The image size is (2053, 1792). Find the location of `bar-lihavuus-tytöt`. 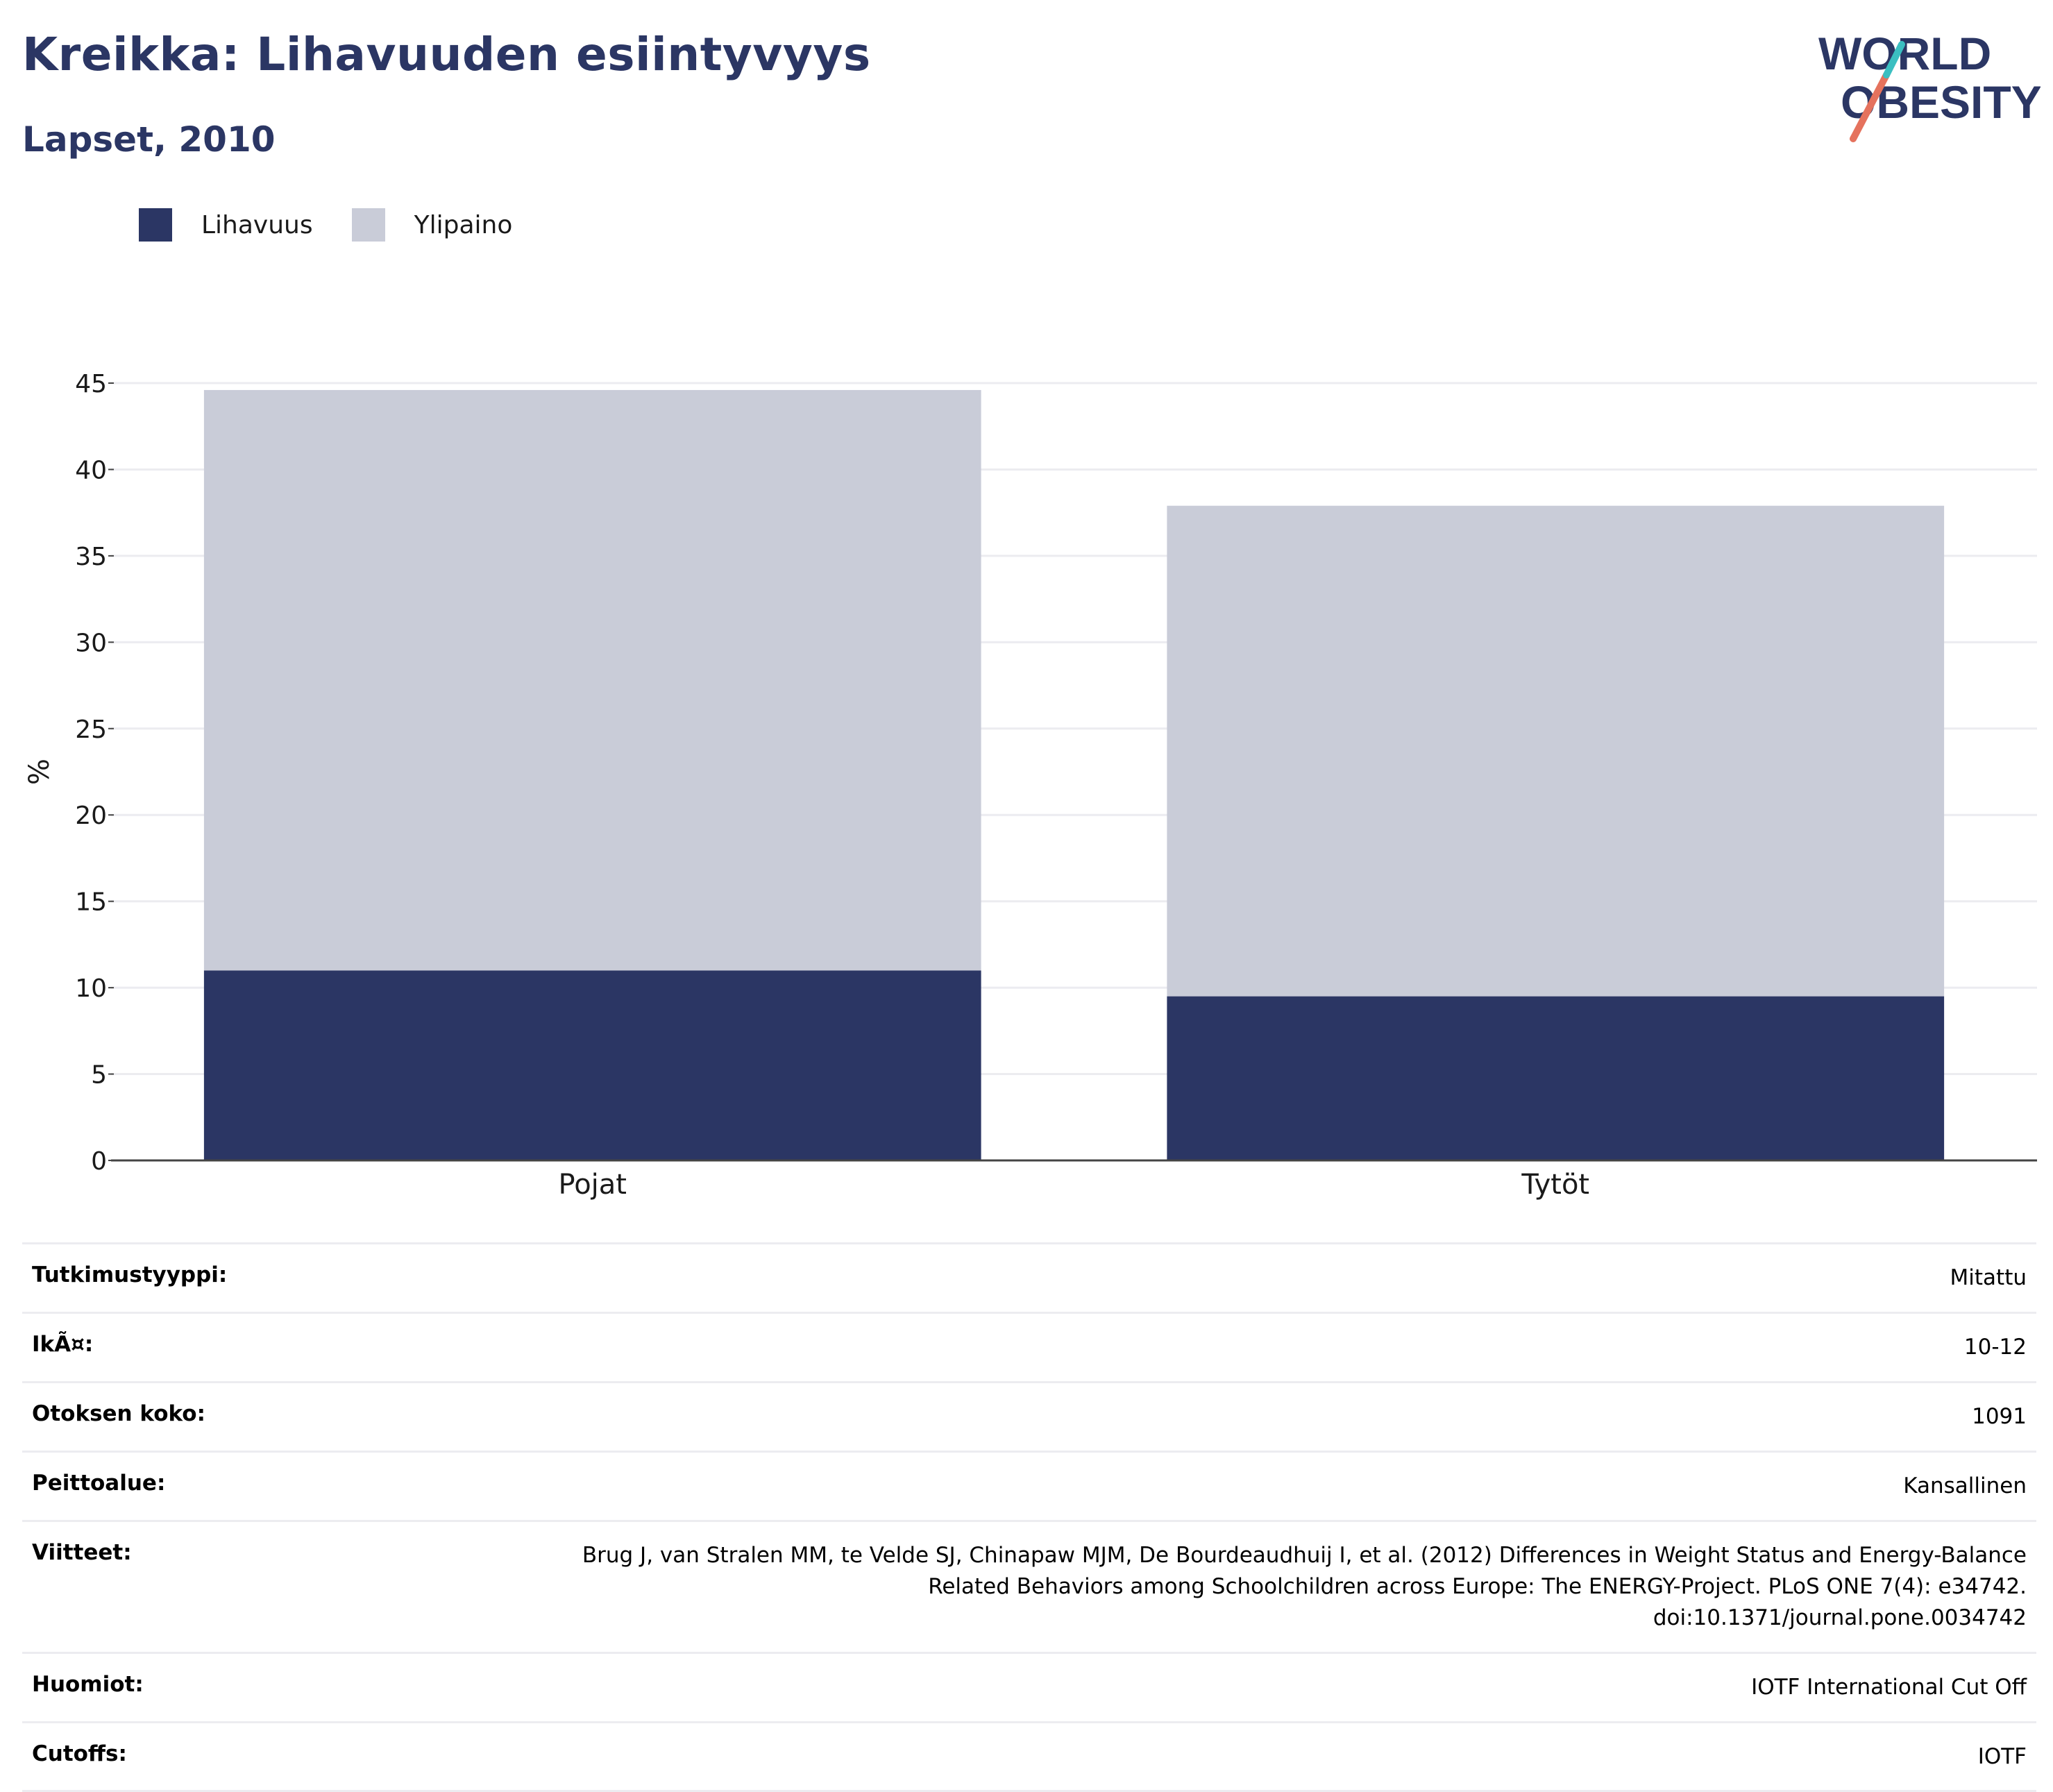

bar-lihavuus-tytöt is located at coordinates (1556, 1078).